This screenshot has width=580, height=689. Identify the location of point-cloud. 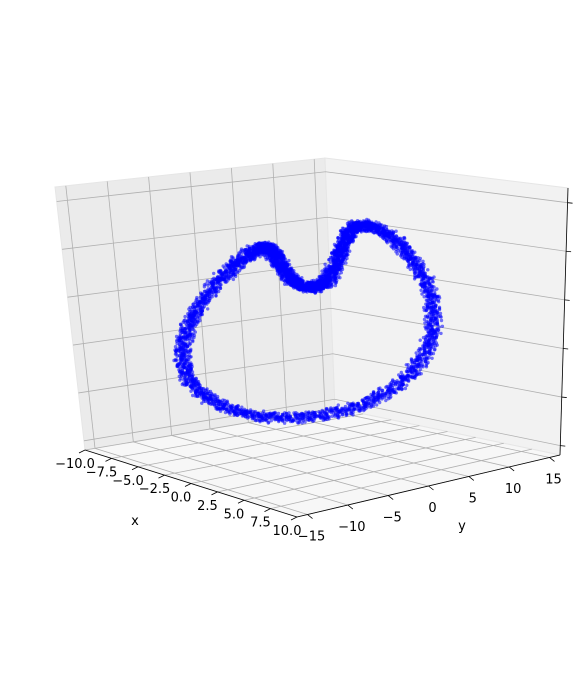
(308, 321).